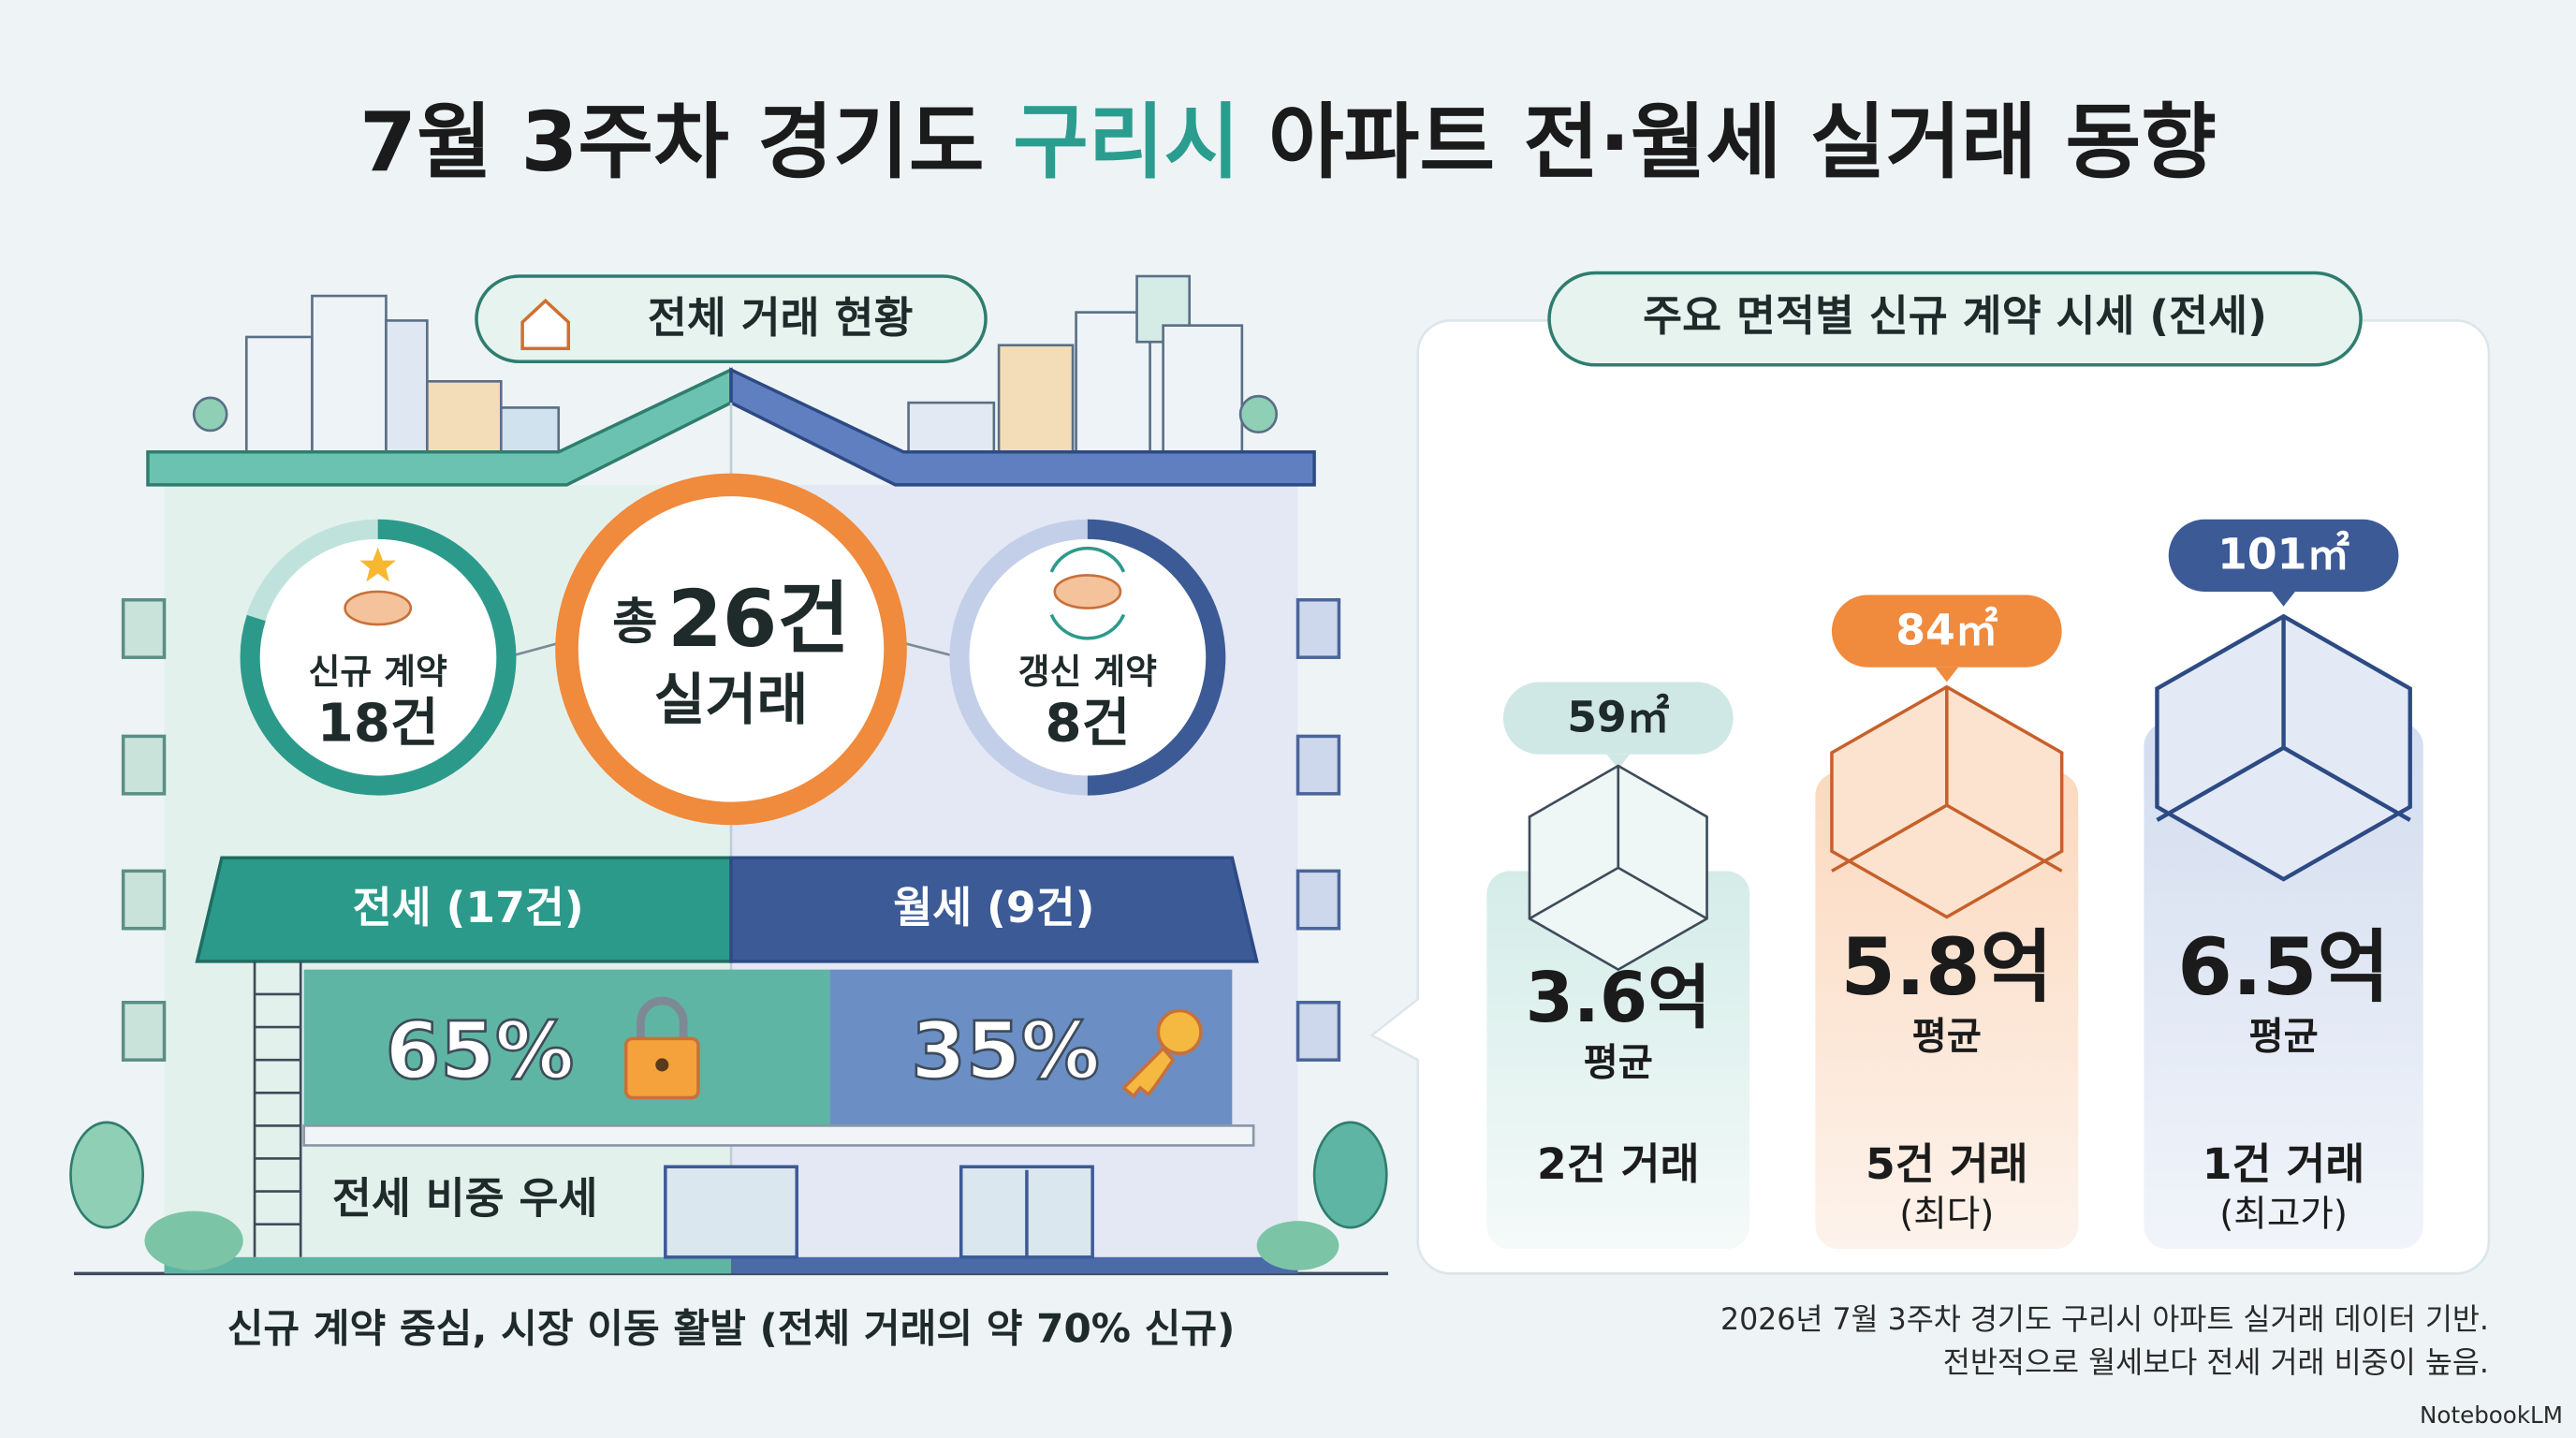 The height and width of the screenshot is (1438, 2576). I want to click on total-prefix: 총, so click(634, 622).